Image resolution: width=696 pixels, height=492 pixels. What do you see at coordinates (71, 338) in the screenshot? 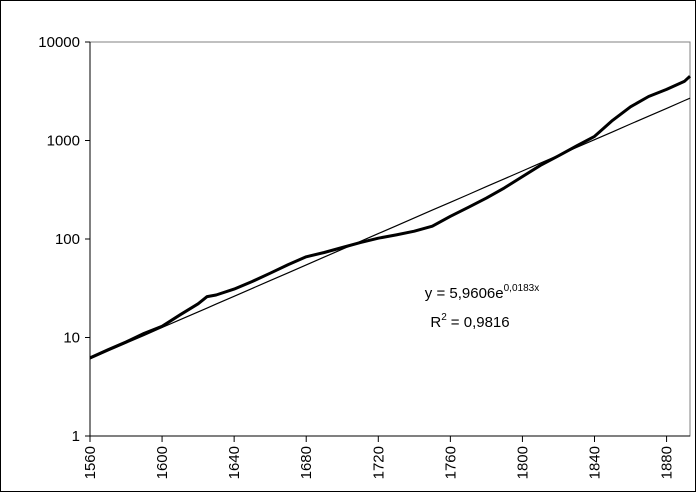
I see `y-tick-label: 10` at bounding box center [71, 338].